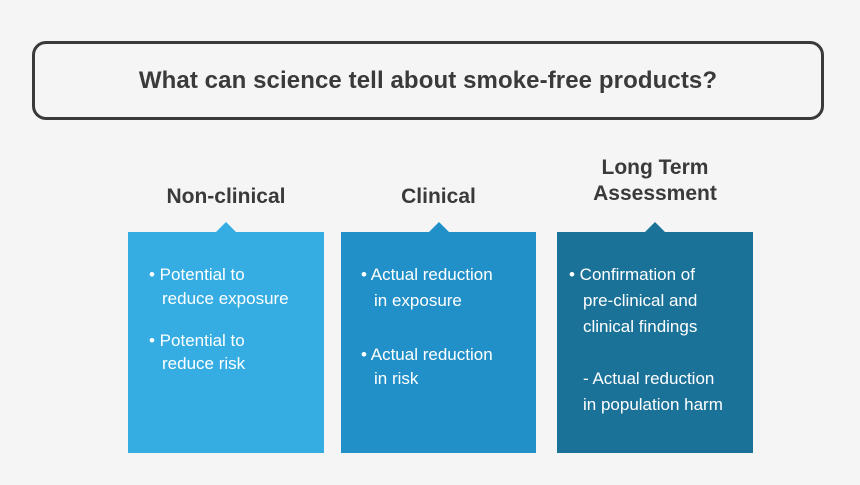 This screenshot has width=860, height=485. What do you see at coordinates (396, 378) in the screenshot?
I see `card-line: in risk` at bounding box center [396, 378].